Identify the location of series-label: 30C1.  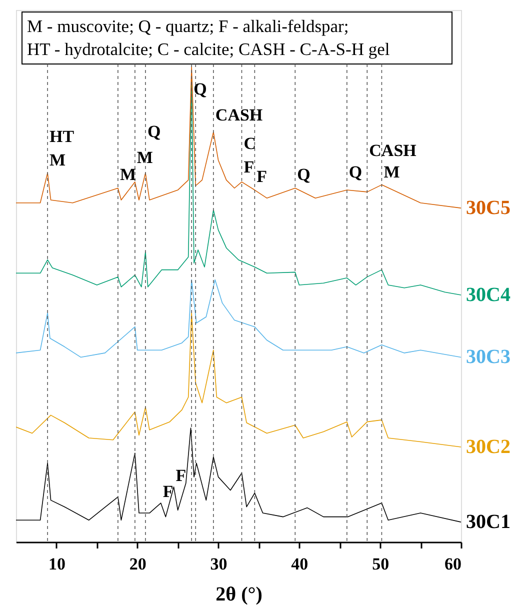
(488, 522).